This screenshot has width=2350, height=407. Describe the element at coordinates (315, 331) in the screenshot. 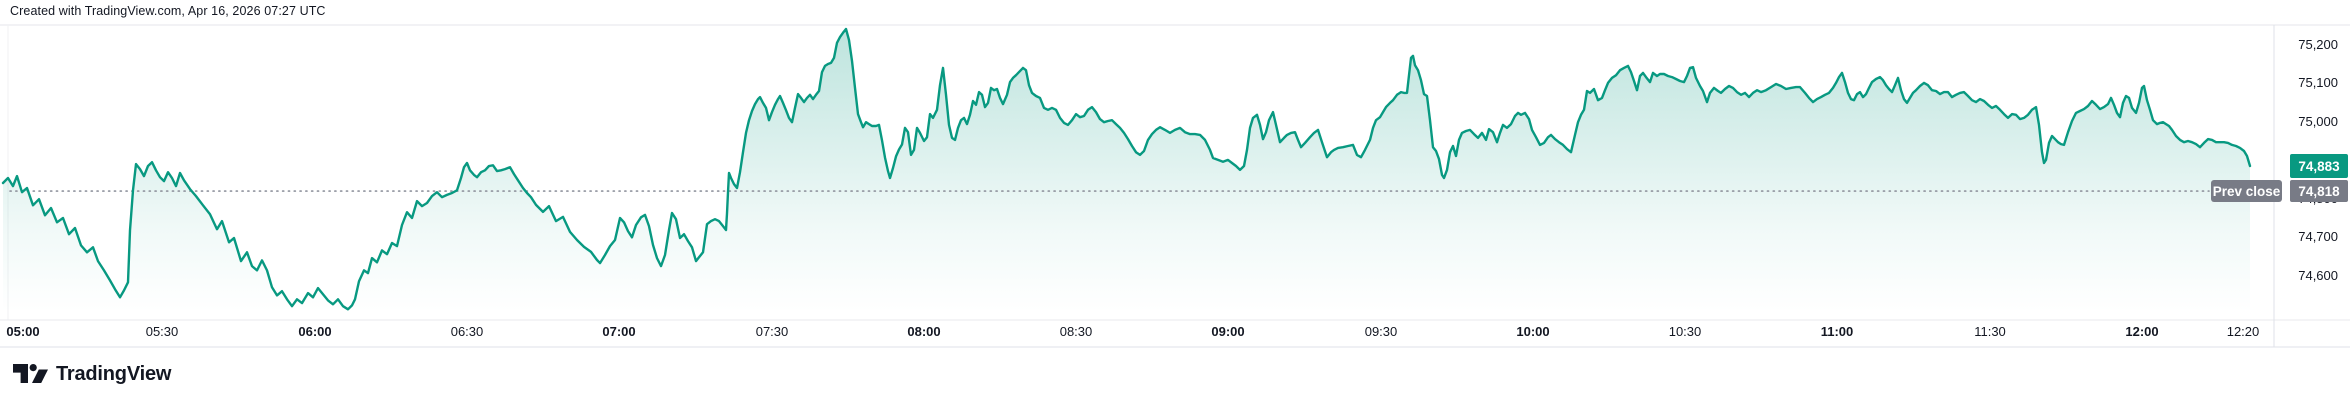

I see `time-axis-label: 06:00` at that location.